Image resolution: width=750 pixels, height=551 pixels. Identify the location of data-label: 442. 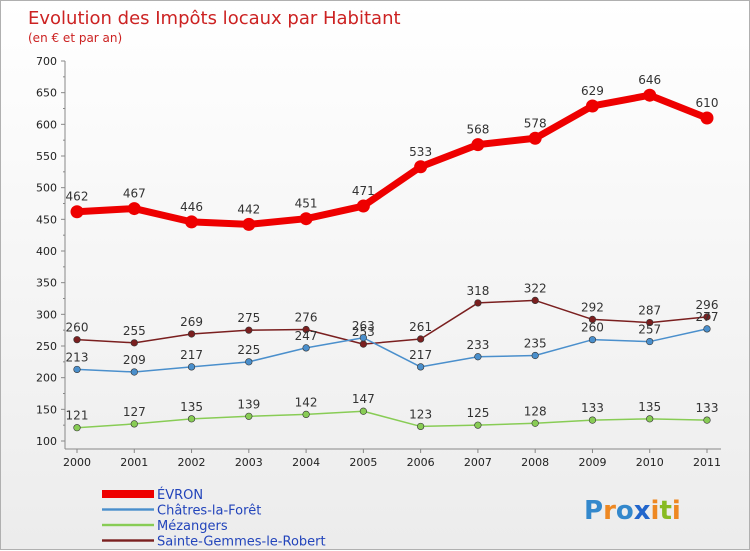
(248, 209).